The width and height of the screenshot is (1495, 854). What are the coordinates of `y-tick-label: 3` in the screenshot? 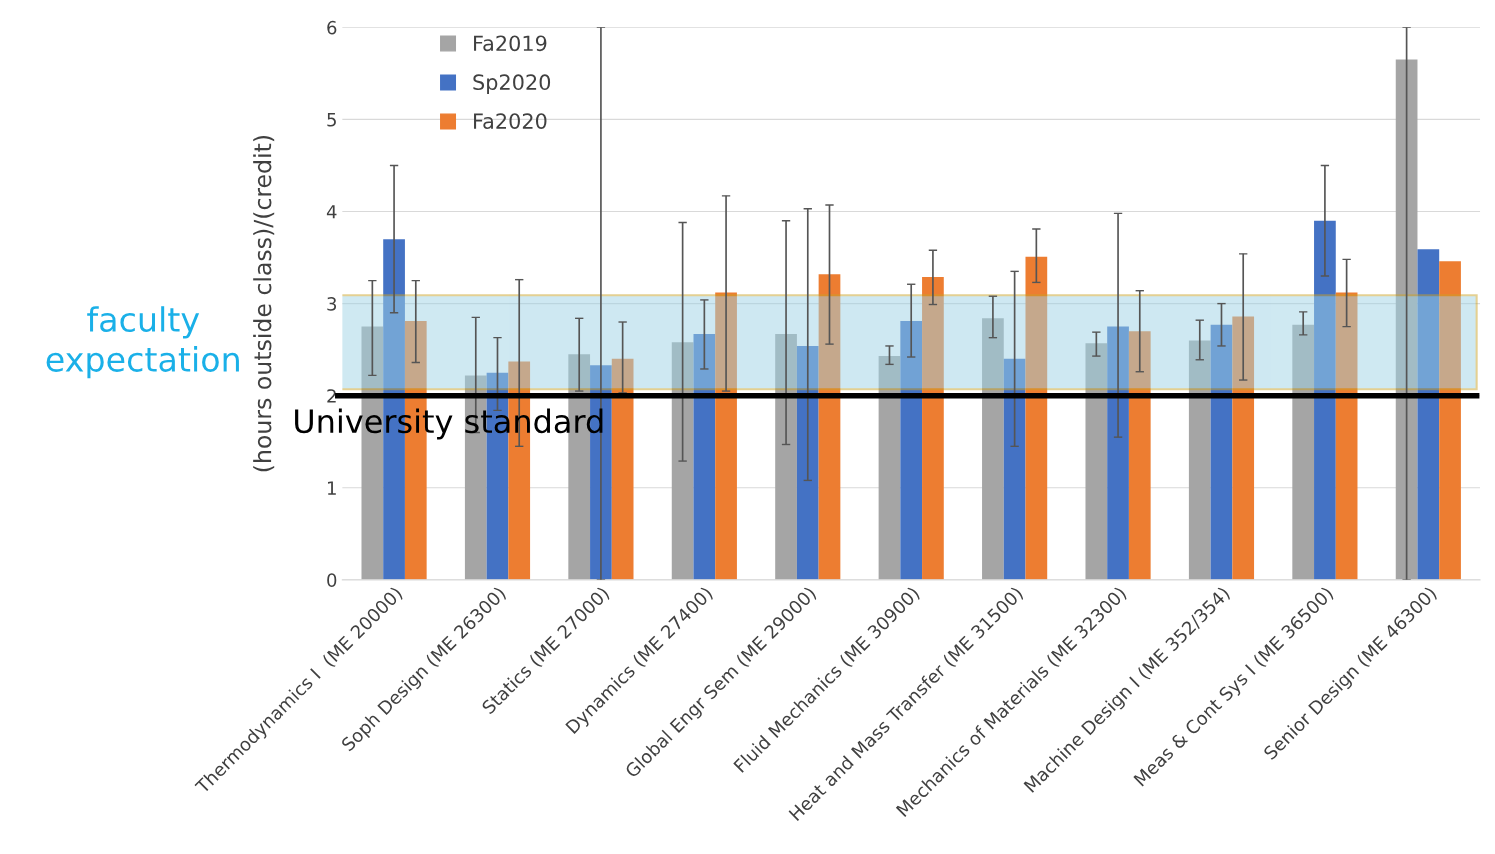 It's located at (332, 304).